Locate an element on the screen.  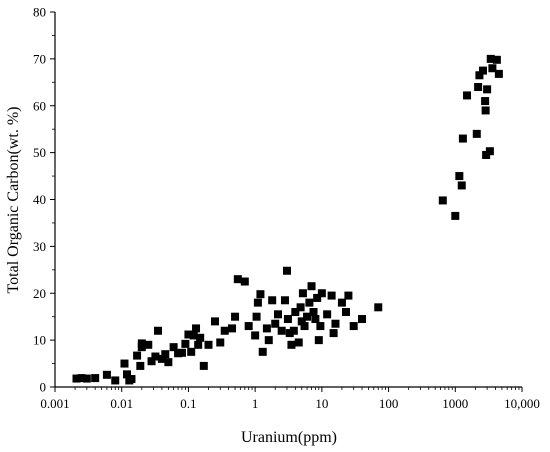
y-tick-label: 0 is located at coordinates (43, 387).